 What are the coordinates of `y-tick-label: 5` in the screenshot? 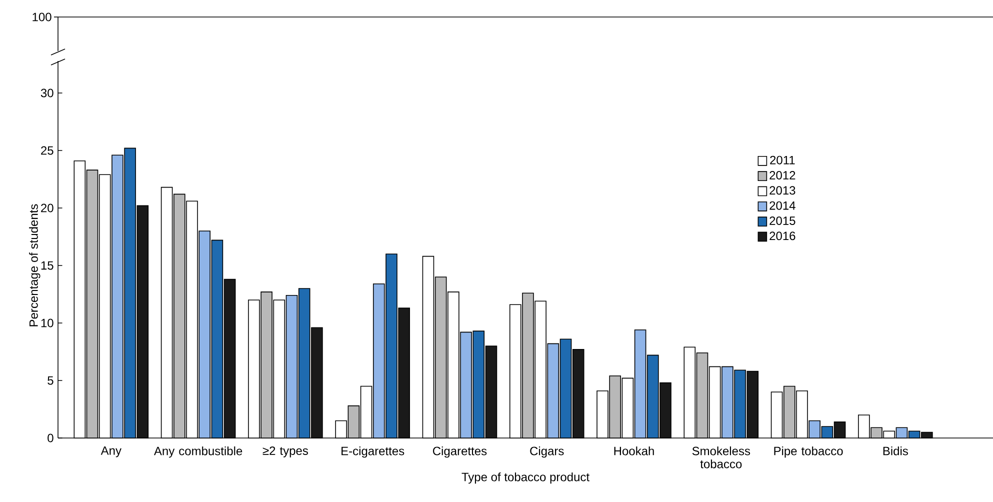 It's located at (51, 380).